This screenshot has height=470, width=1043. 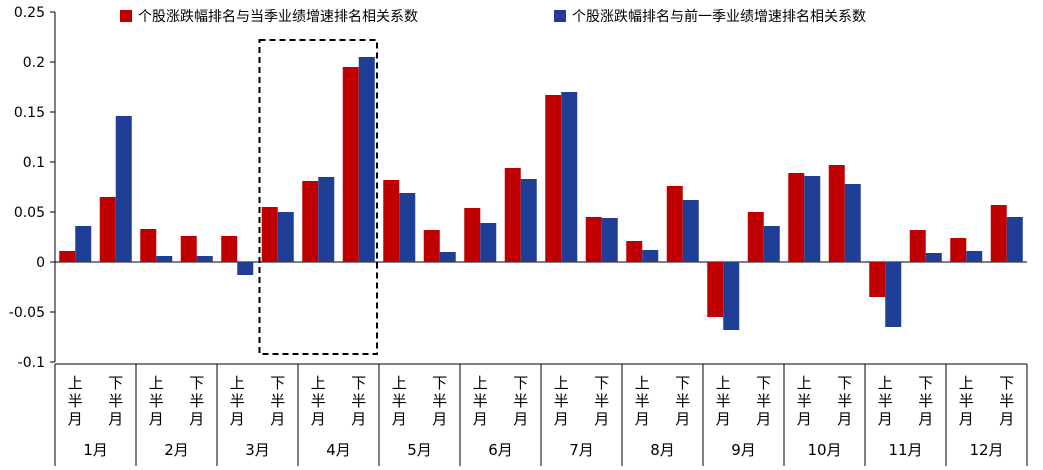 I want to click on month-label: 4月, so click(x=338, y=450).